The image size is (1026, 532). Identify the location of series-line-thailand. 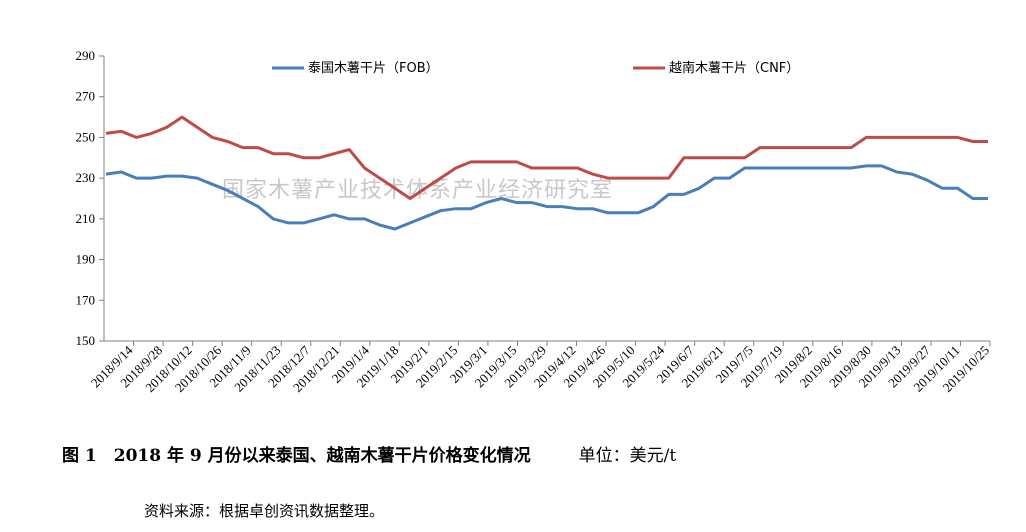
(546, 197).